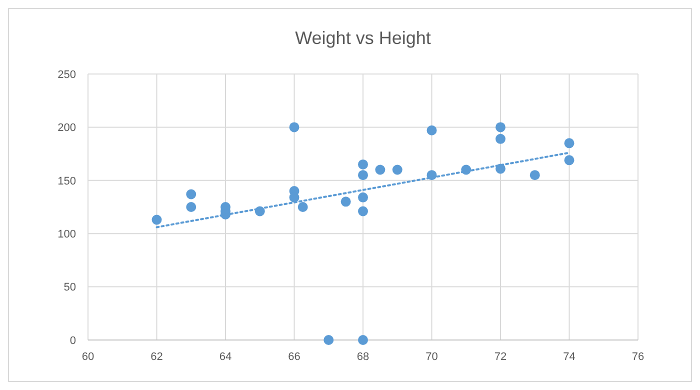 The height and width of the screenshot is (390, 700). Describe the element at coordinates (363, 38) in the screenshot. I see `chart-title: Weight vs Height` at that location.